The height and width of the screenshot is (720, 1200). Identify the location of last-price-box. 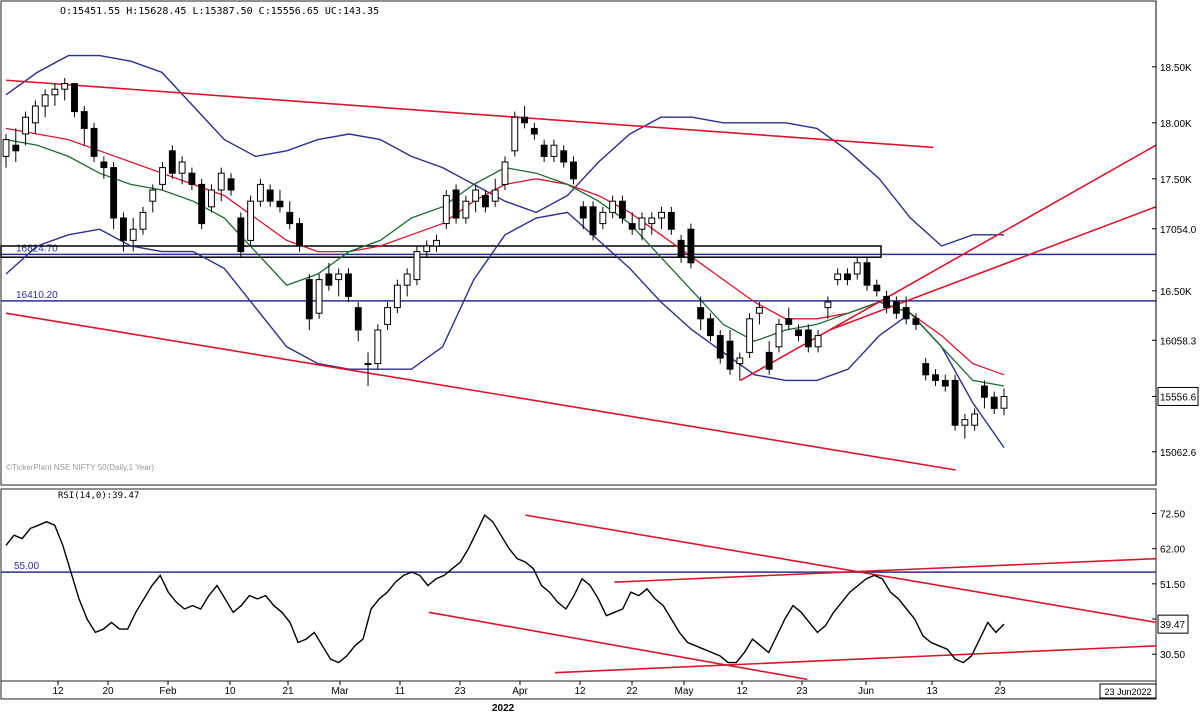
(1178, 396).